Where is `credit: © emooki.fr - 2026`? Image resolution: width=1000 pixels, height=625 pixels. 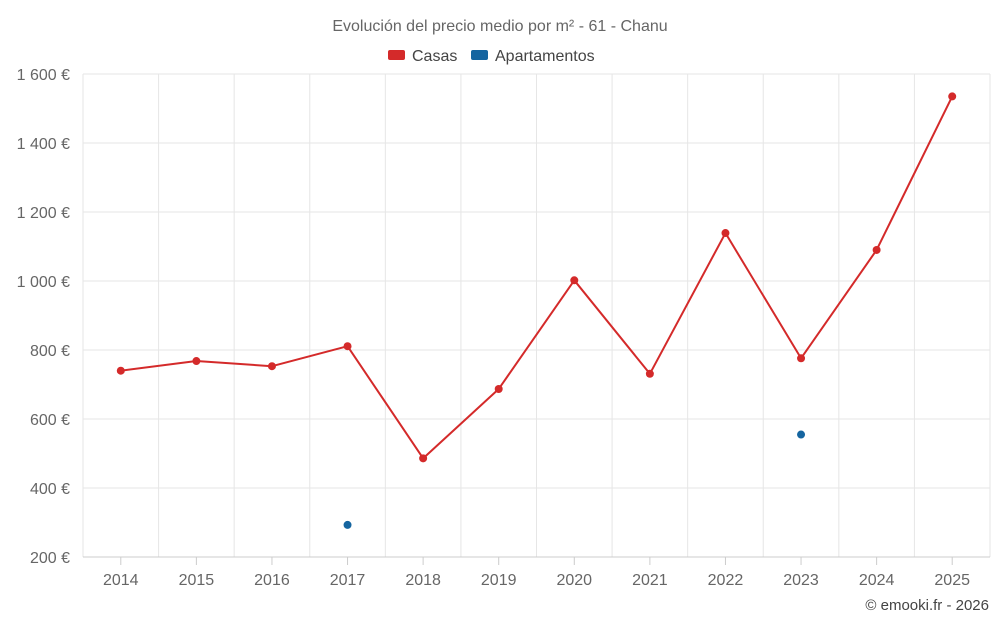
credit: © emooki.fr - 2026 is located at coordinates (927, 605).